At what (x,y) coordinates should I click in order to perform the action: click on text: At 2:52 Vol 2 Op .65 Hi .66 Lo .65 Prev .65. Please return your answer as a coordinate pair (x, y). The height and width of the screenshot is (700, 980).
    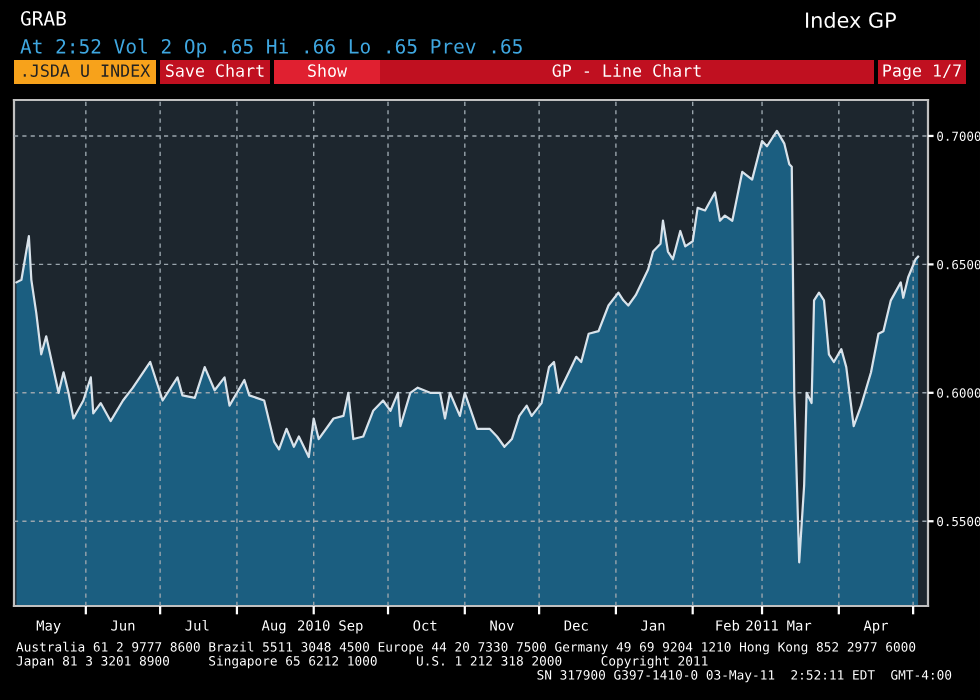
    Looking at the image, I should click on (271, 48).